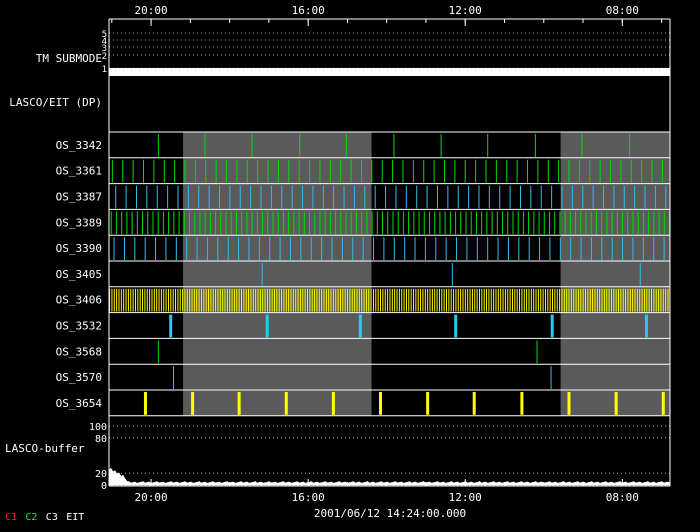 The height and width of the screenshot is (532, 700). I want to click on row-os-3570: OS_3570, so click(363, 376).